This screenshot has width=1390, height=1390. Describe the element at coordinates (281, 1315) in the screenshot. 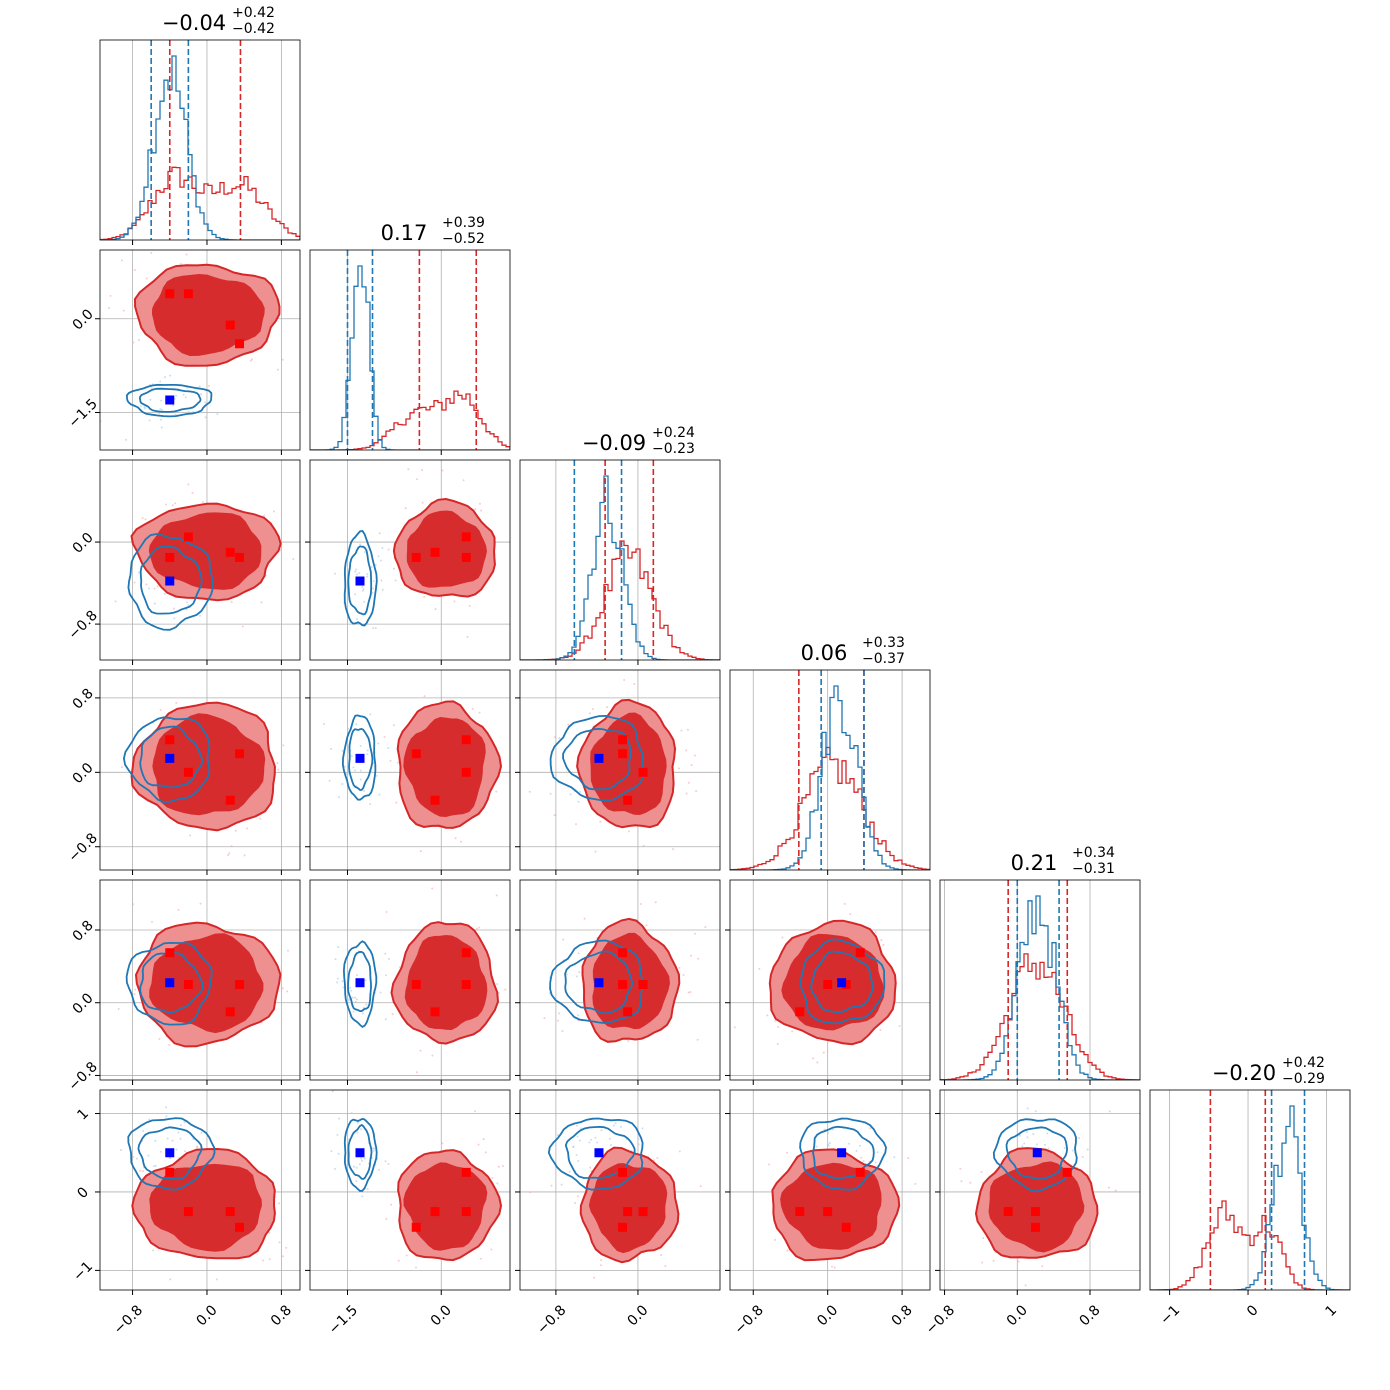

I see `x-tick-label: 0.8` at that location.